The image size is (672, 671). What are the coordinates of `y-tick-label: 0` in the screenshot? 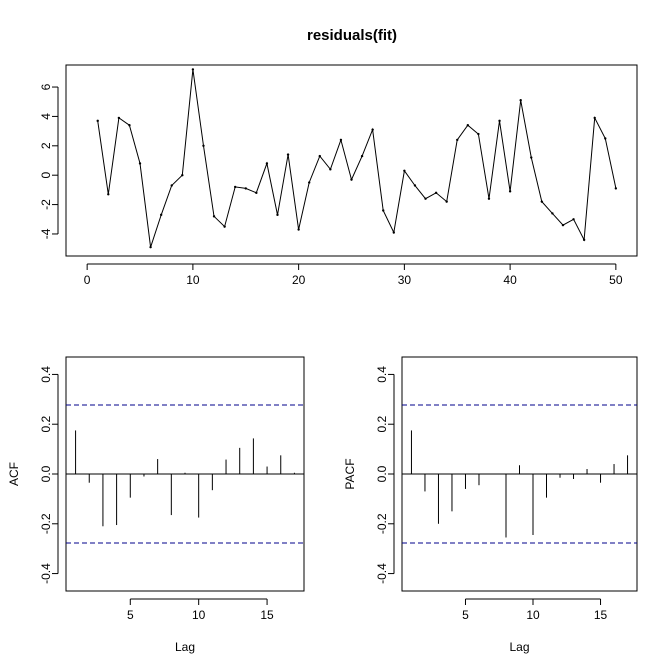 It's located at (46, 175).